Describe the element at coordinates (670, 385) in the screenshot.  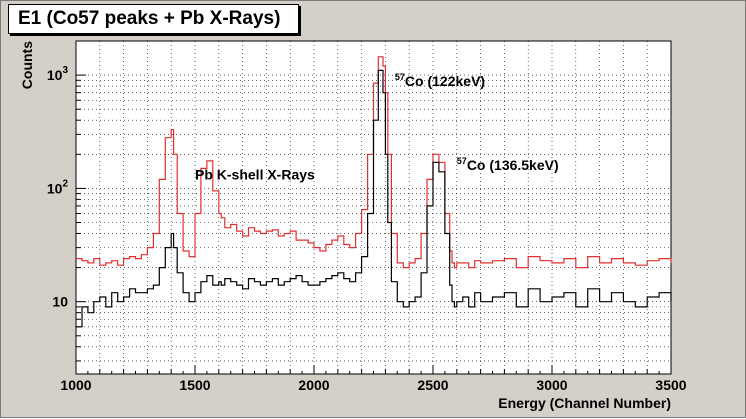
I see `x-tick-label: 3500` at that location.